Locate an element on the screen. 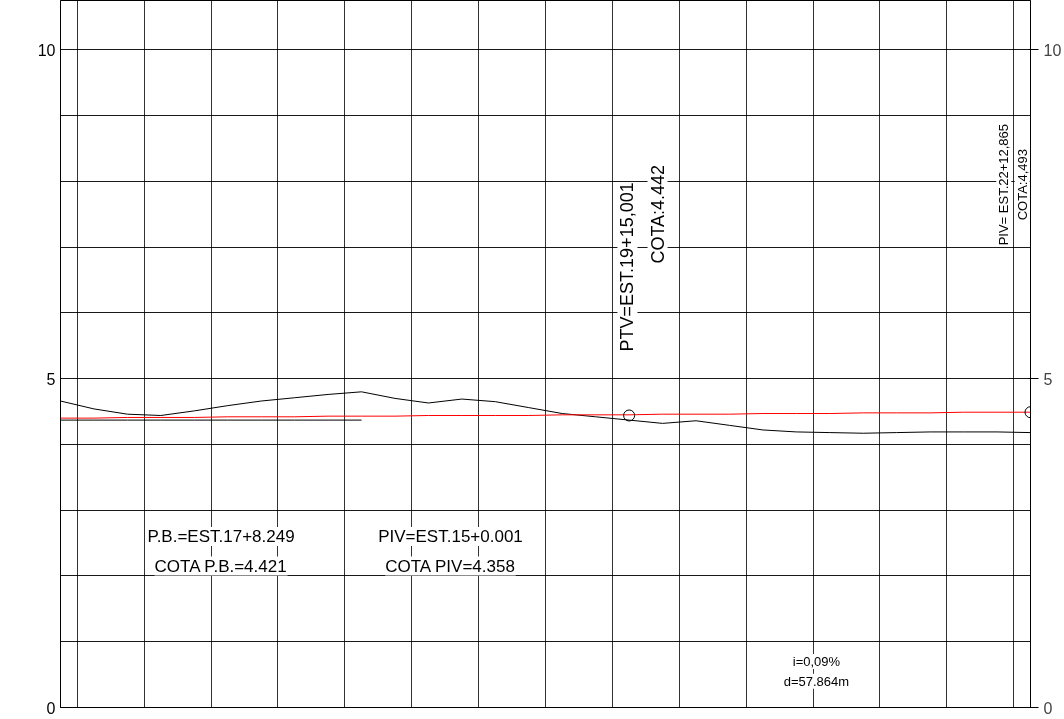 The height and width of the screenshot is (719, 1064). annotation: PTV=EST.19+15,001 is located at coordinates (627, 267).